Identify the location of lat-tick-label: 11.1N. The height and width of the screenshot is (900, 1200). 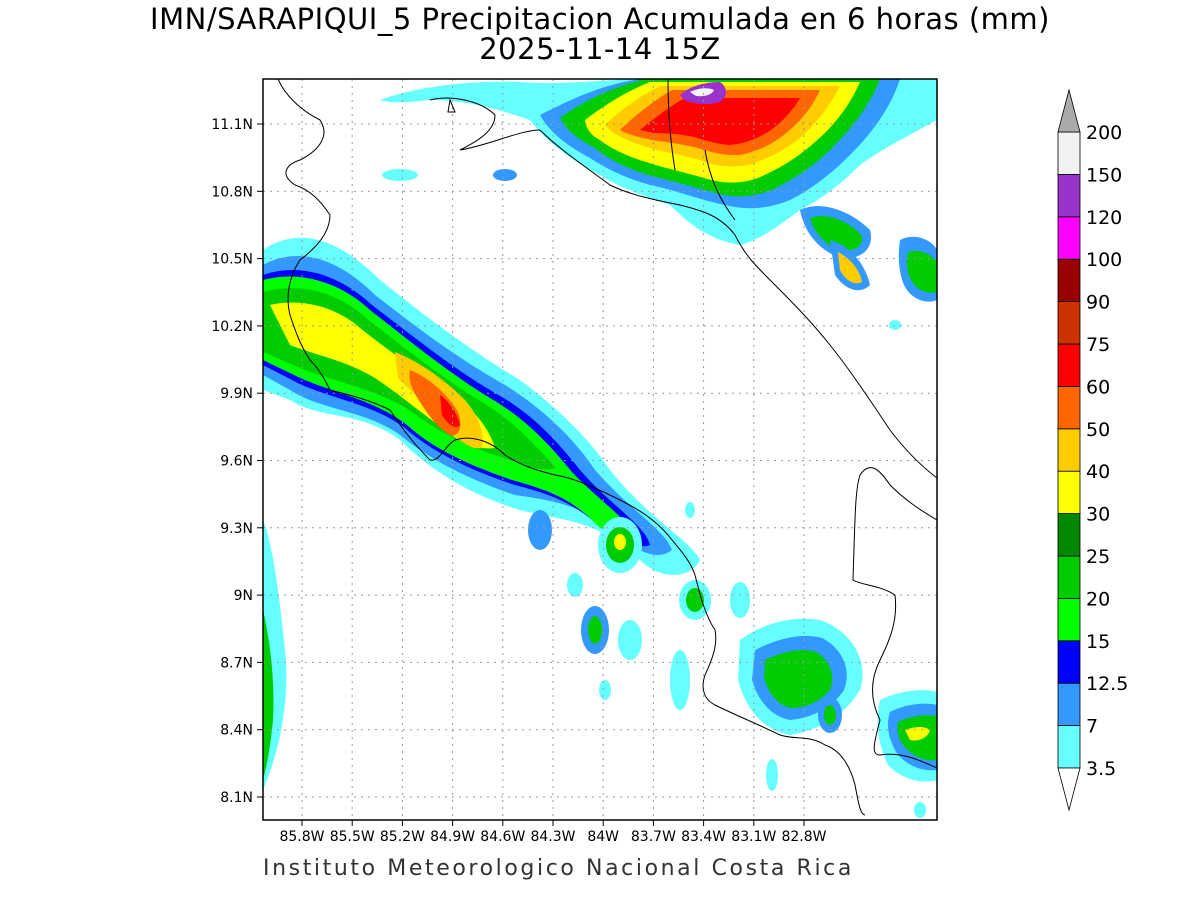
(232, 125).